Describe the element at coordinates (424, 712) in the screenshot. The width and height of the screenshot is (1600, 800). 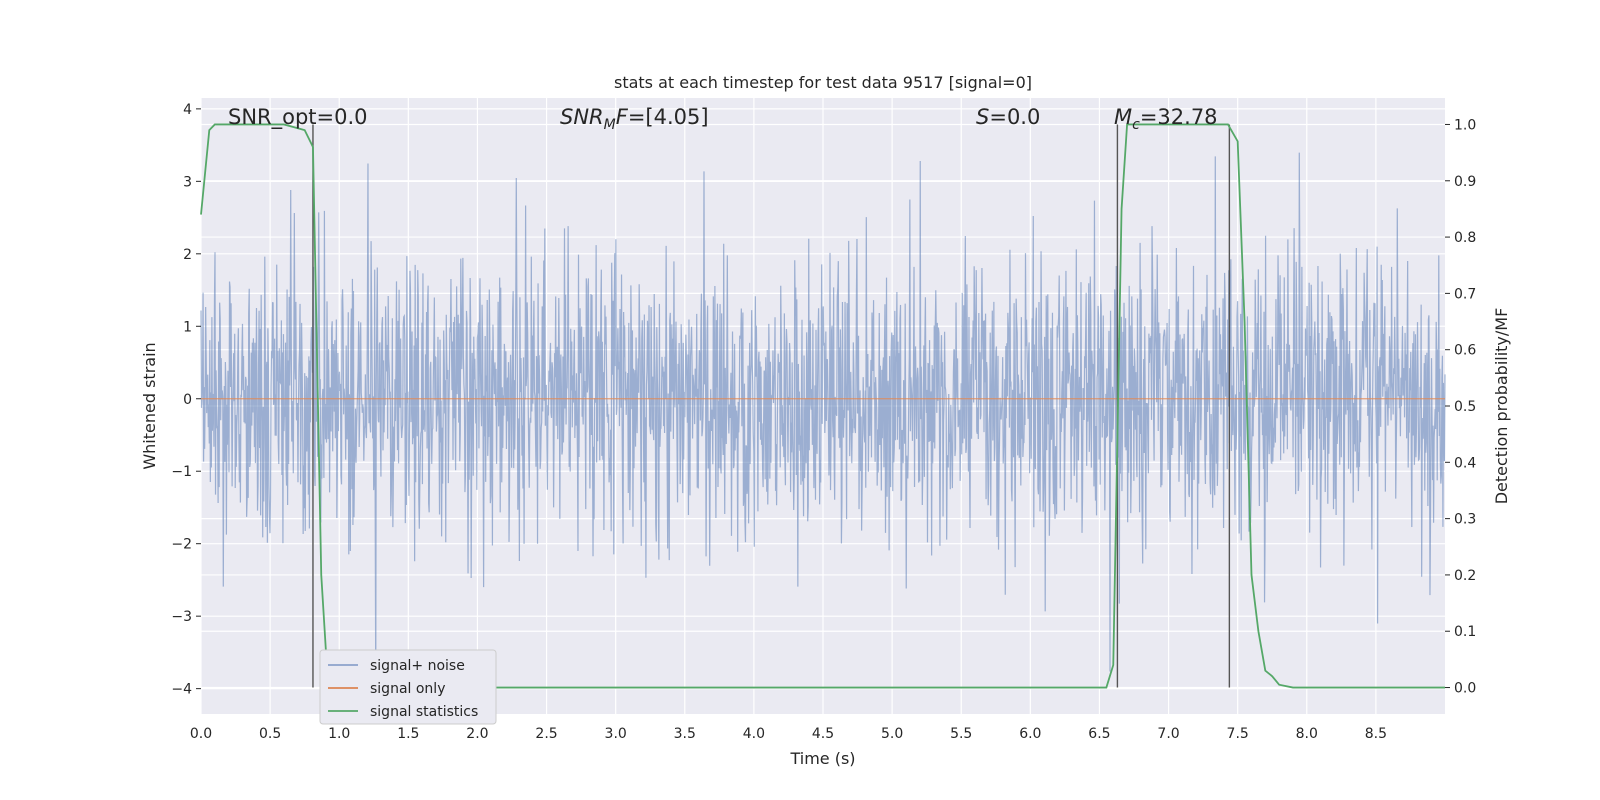
I see `legend-entry: signal statistics` at that location.